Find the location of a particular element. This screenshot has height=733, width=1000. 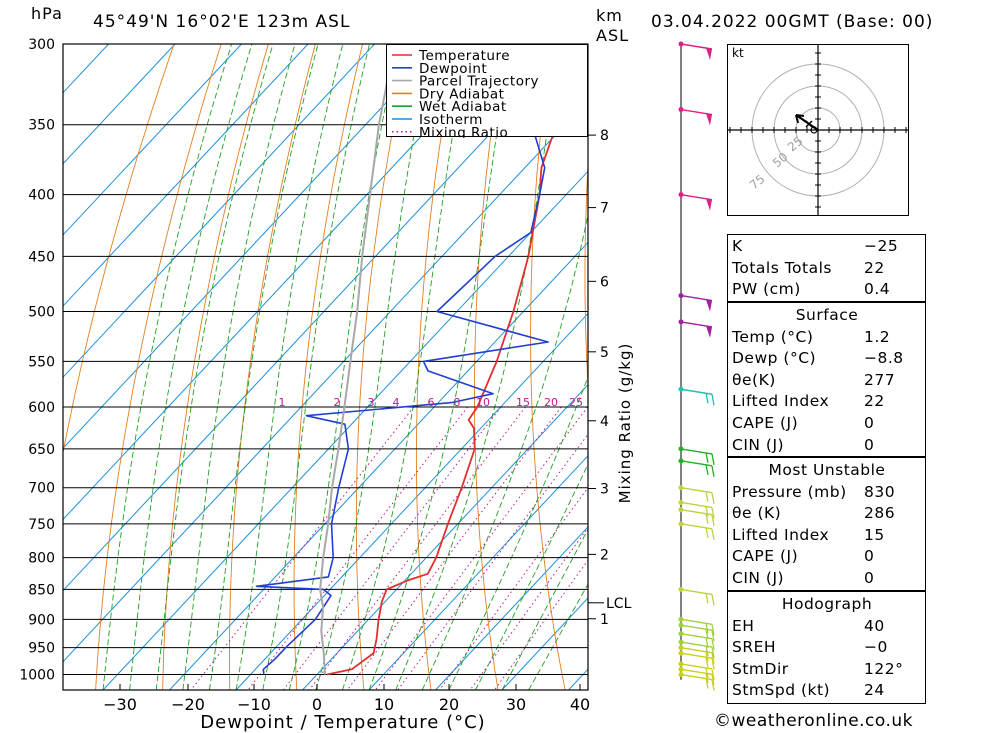

mu-row: CAPE (J) 0 is located at coordinates (827, 557).